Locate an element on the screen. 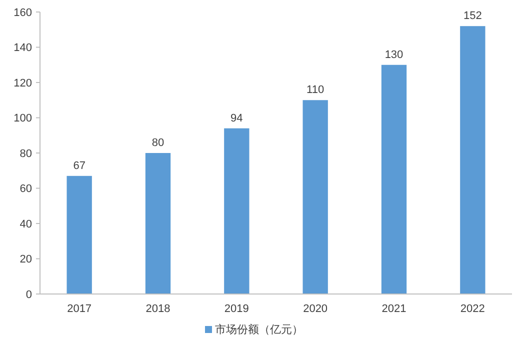  data-label: 80 is located at coordinates (158, 143).